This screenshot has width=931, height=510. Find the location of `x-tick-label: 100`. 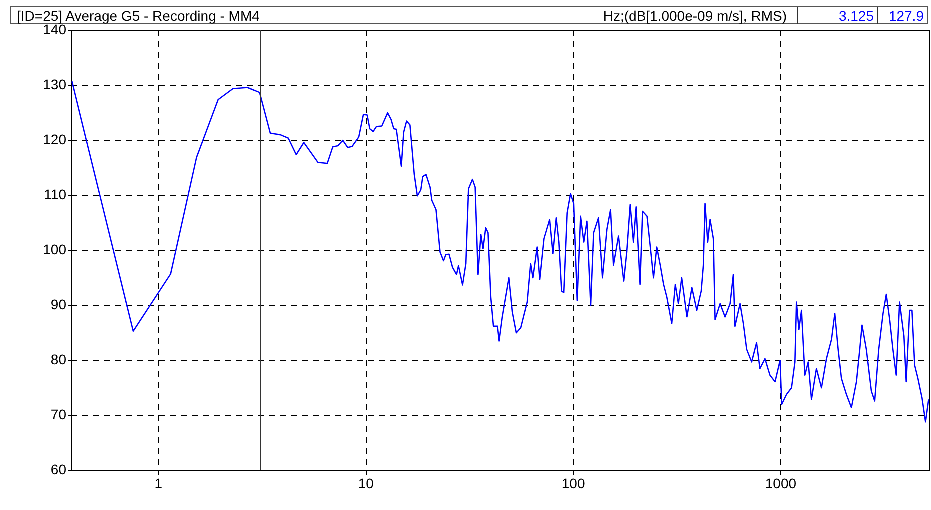

x-tick-label: 100 is located at coordinates (574, 484).